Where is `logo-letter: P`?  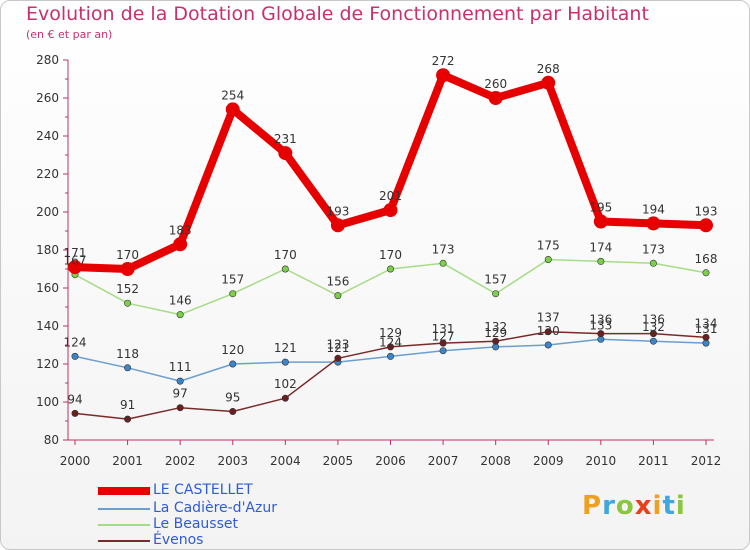 logo-letter: P is located at coordinates (592, 506).